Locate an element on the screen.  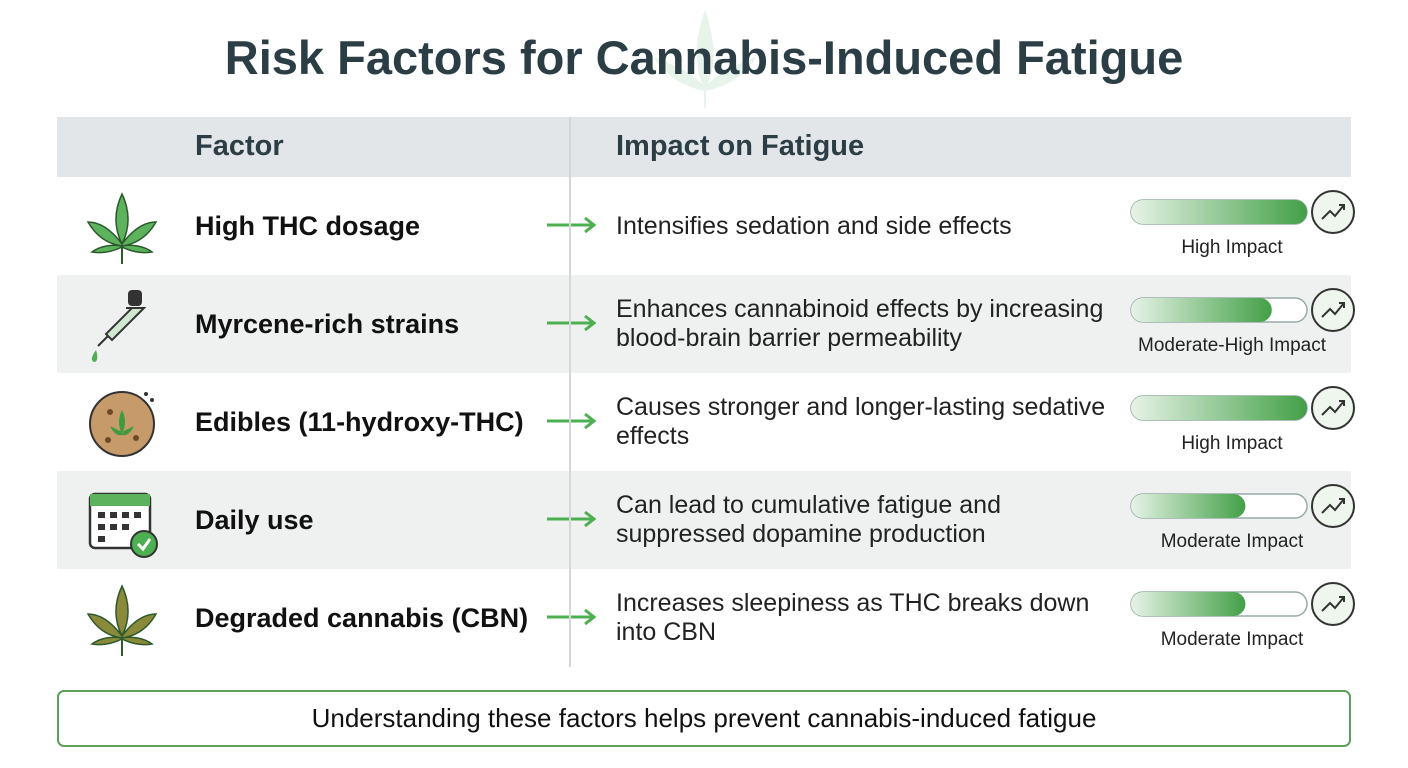
column-header: Impact on Fatigue is located at coordinates (740, 146).